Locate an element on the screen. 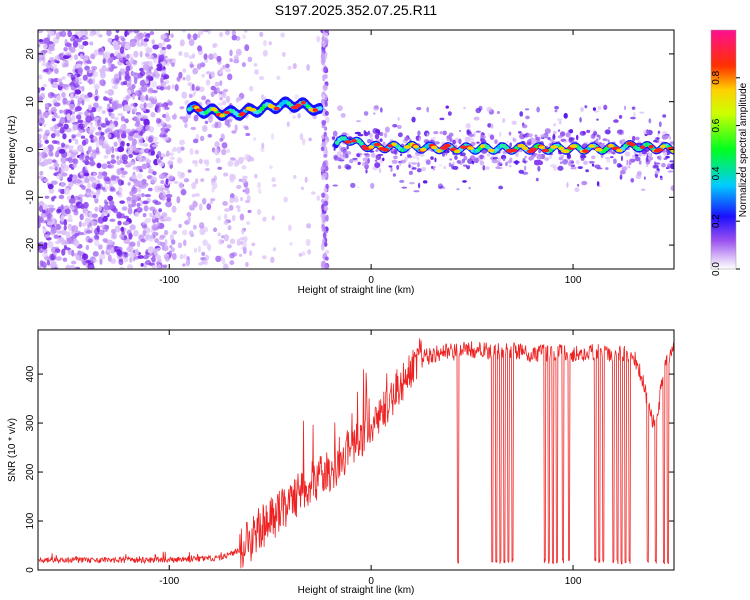 This screenshot has width=750, height=600. spectrogram-x-label: Height of straight line (km) is located at coordinates (356, 290).